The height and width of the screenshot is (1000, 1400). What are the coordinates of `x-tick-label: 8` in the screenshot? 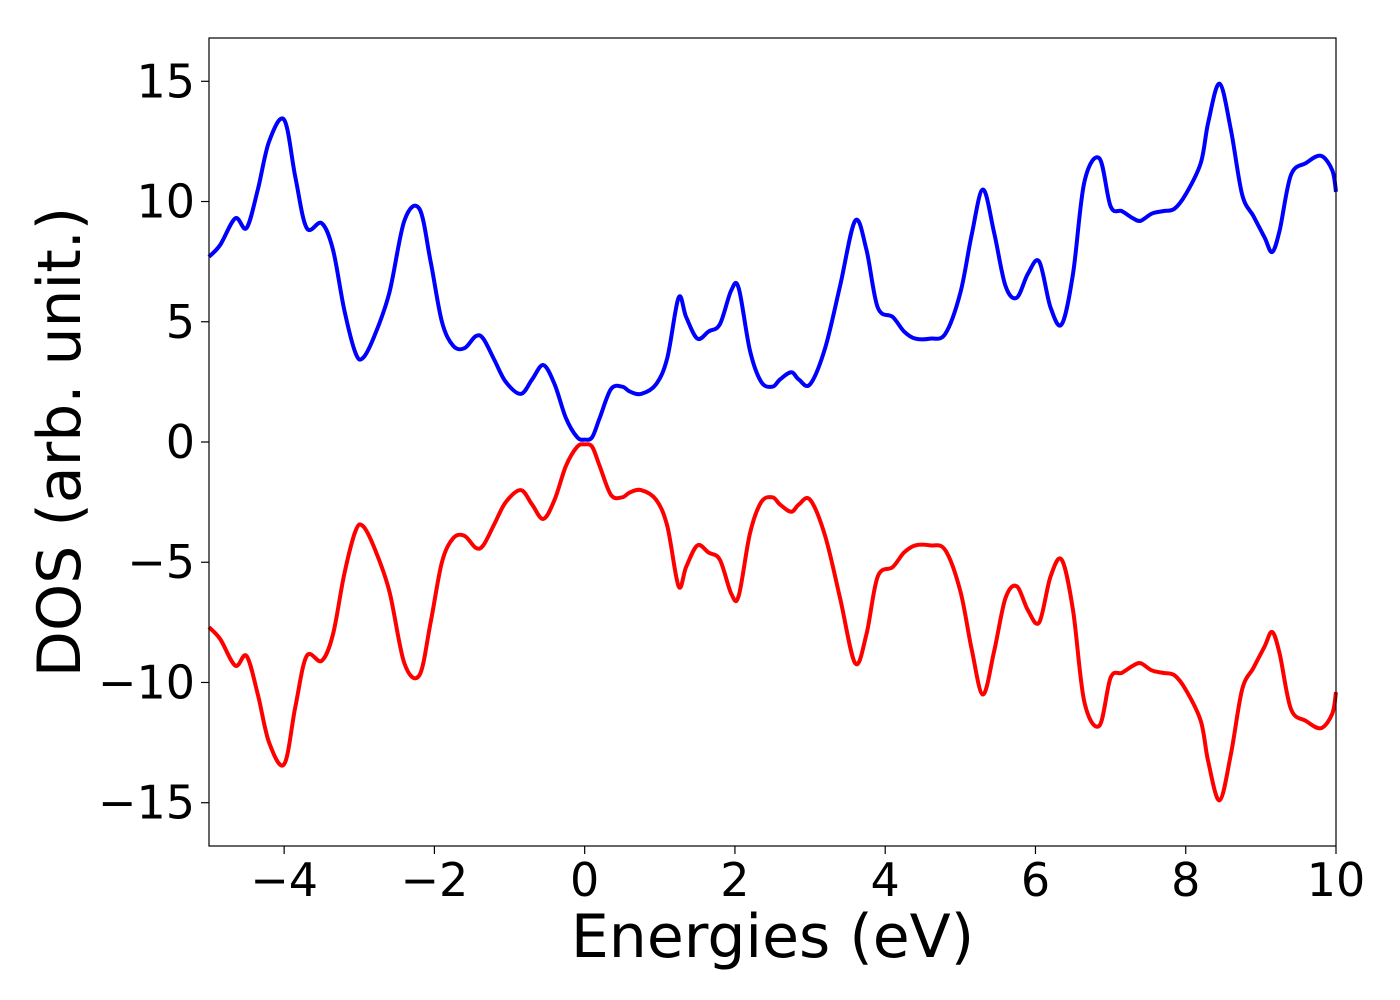 It's located at (1185, 880).